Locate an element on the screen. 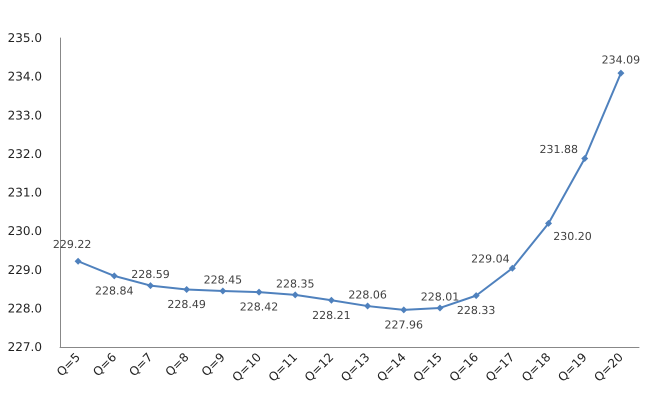 The height and width of the screenshot is (420, 659). data-label: 228.35 is located at coordinates (295, 283).